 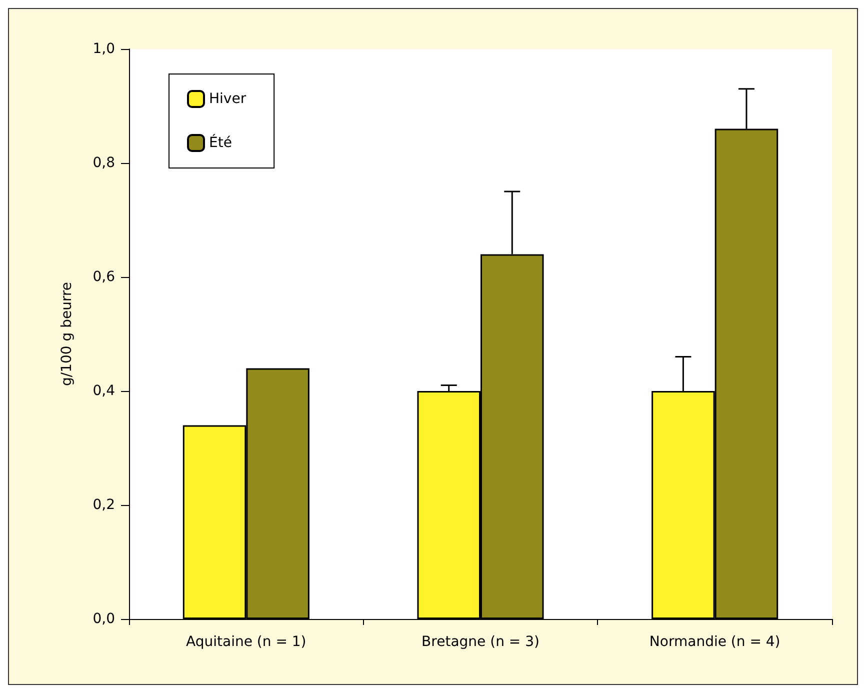 What do you see at coordinates (246, 642) in the screenshot?
I see `x-tick-label: Aquitaine (n = 1)` at bounding box center [246, 642].